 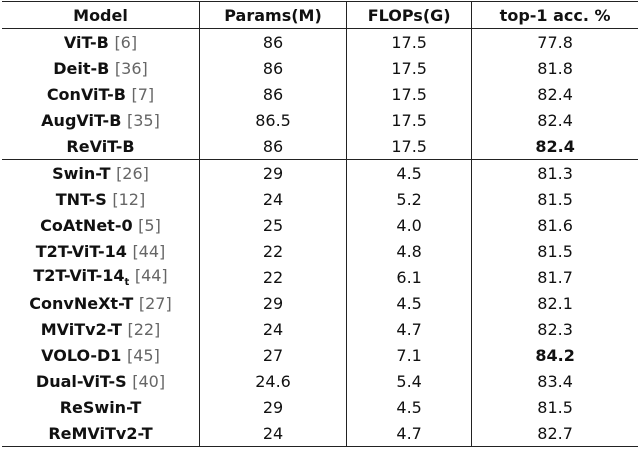 I want to click on acc-cell: 83.4, so click(x=554, y=381).